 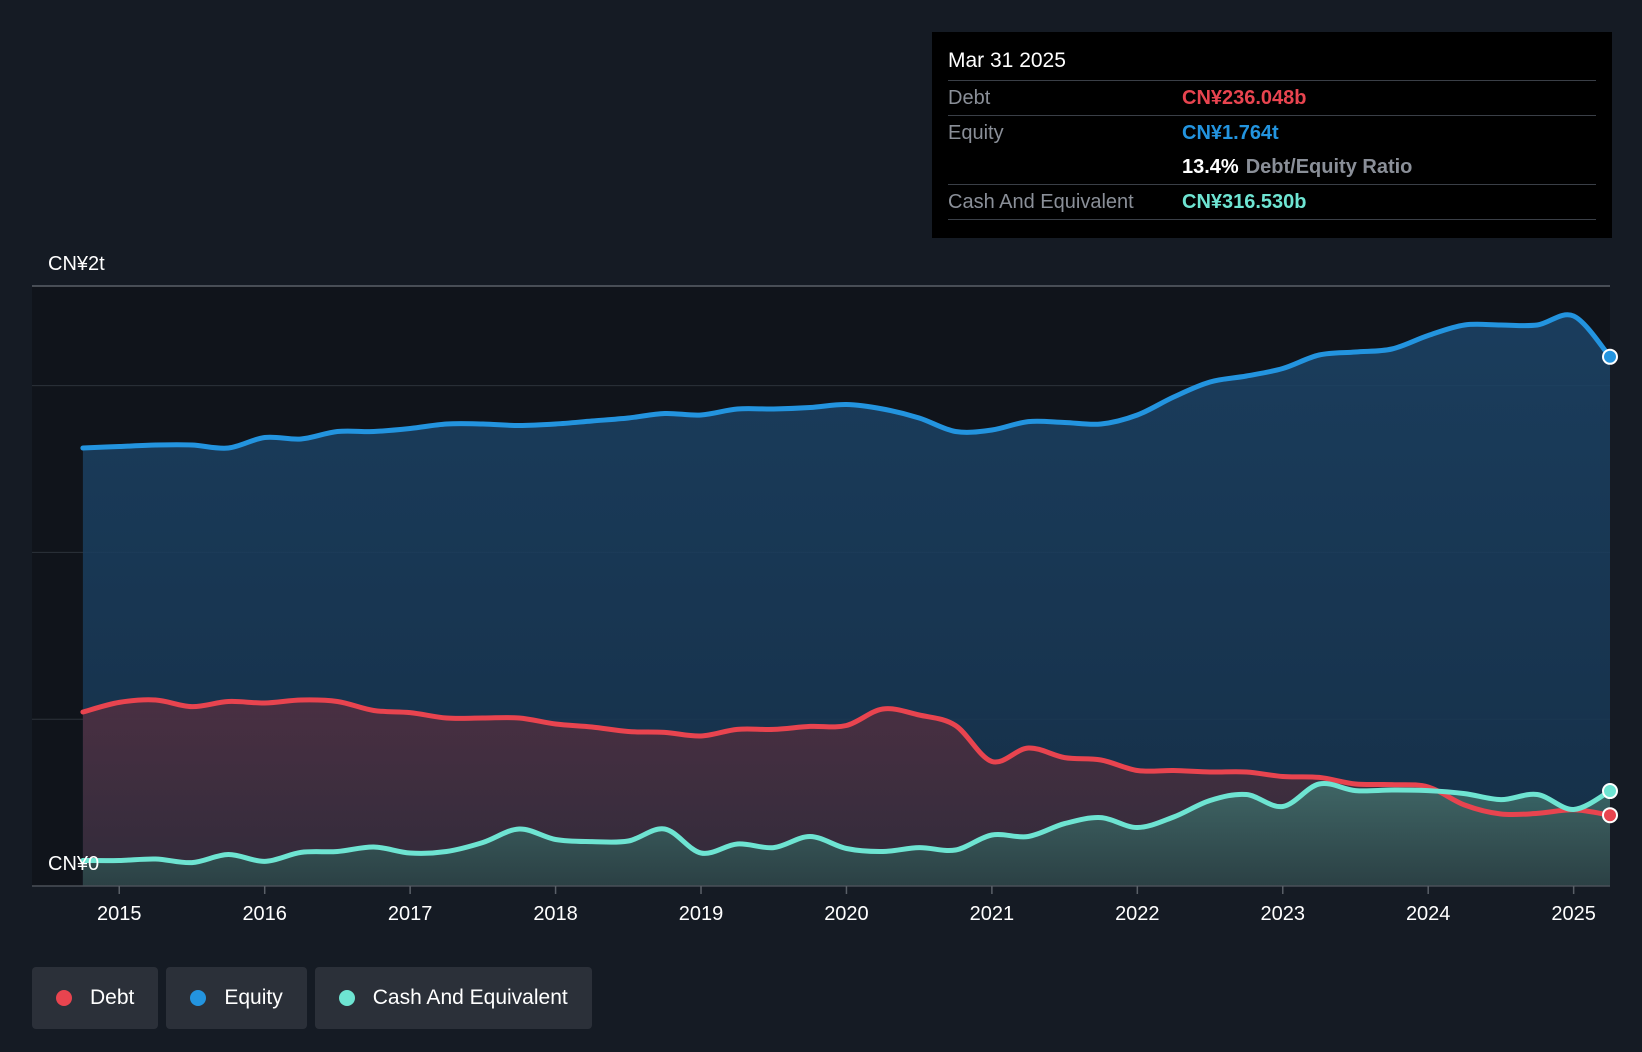 I want to click on tooltip-ratio-value: 13.4%, so click(x=1210, y=166).